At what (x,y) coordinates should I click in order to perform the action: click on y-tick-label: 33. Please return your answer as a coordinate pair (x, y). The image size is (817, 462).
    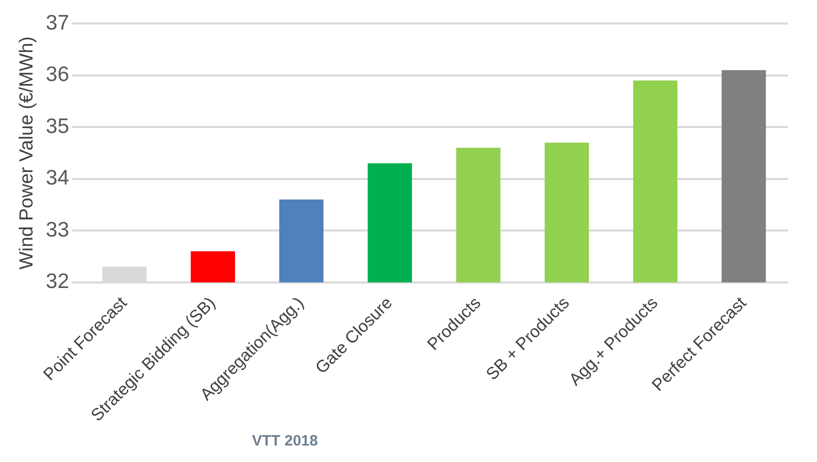
    Looking at the image, I should click on (58, 230).